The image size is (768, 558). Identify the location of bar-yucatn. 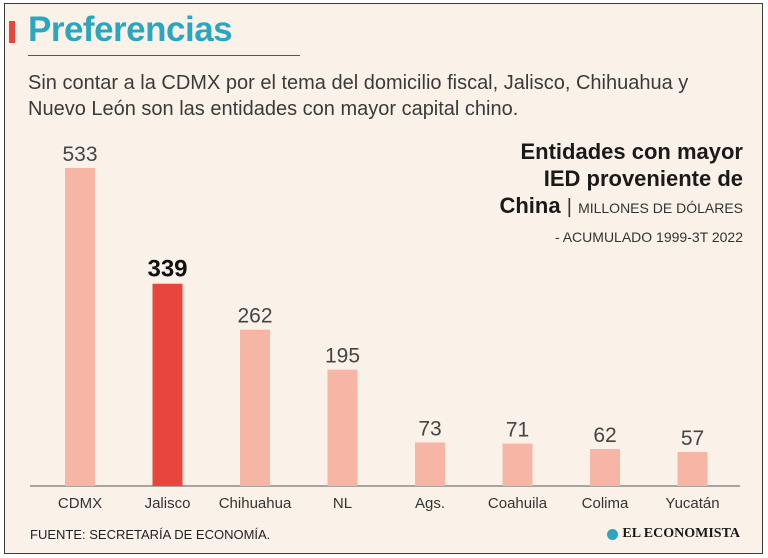
(692, 468).